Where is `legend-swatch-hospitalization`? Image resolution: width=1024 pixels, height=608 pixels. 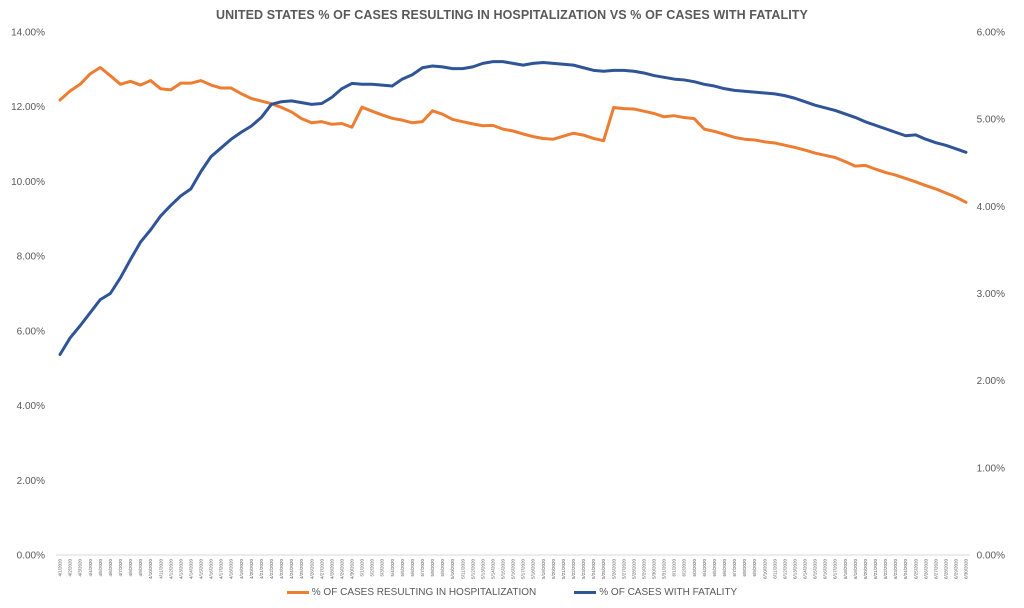 legend-swatch-hospitalization is located at coordinates (297, 592).